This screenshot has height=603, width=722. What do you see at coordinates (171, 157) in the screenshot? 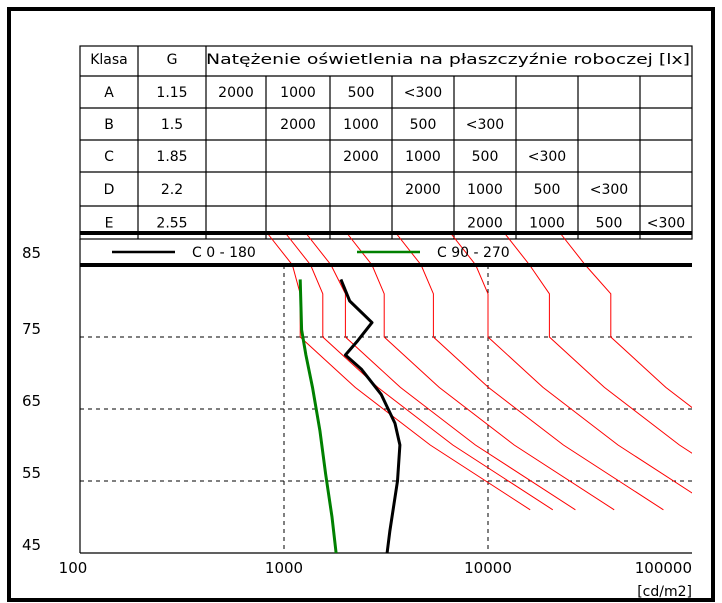
I see `table-cell-g: 1.85` at bounding box center [171, 157].